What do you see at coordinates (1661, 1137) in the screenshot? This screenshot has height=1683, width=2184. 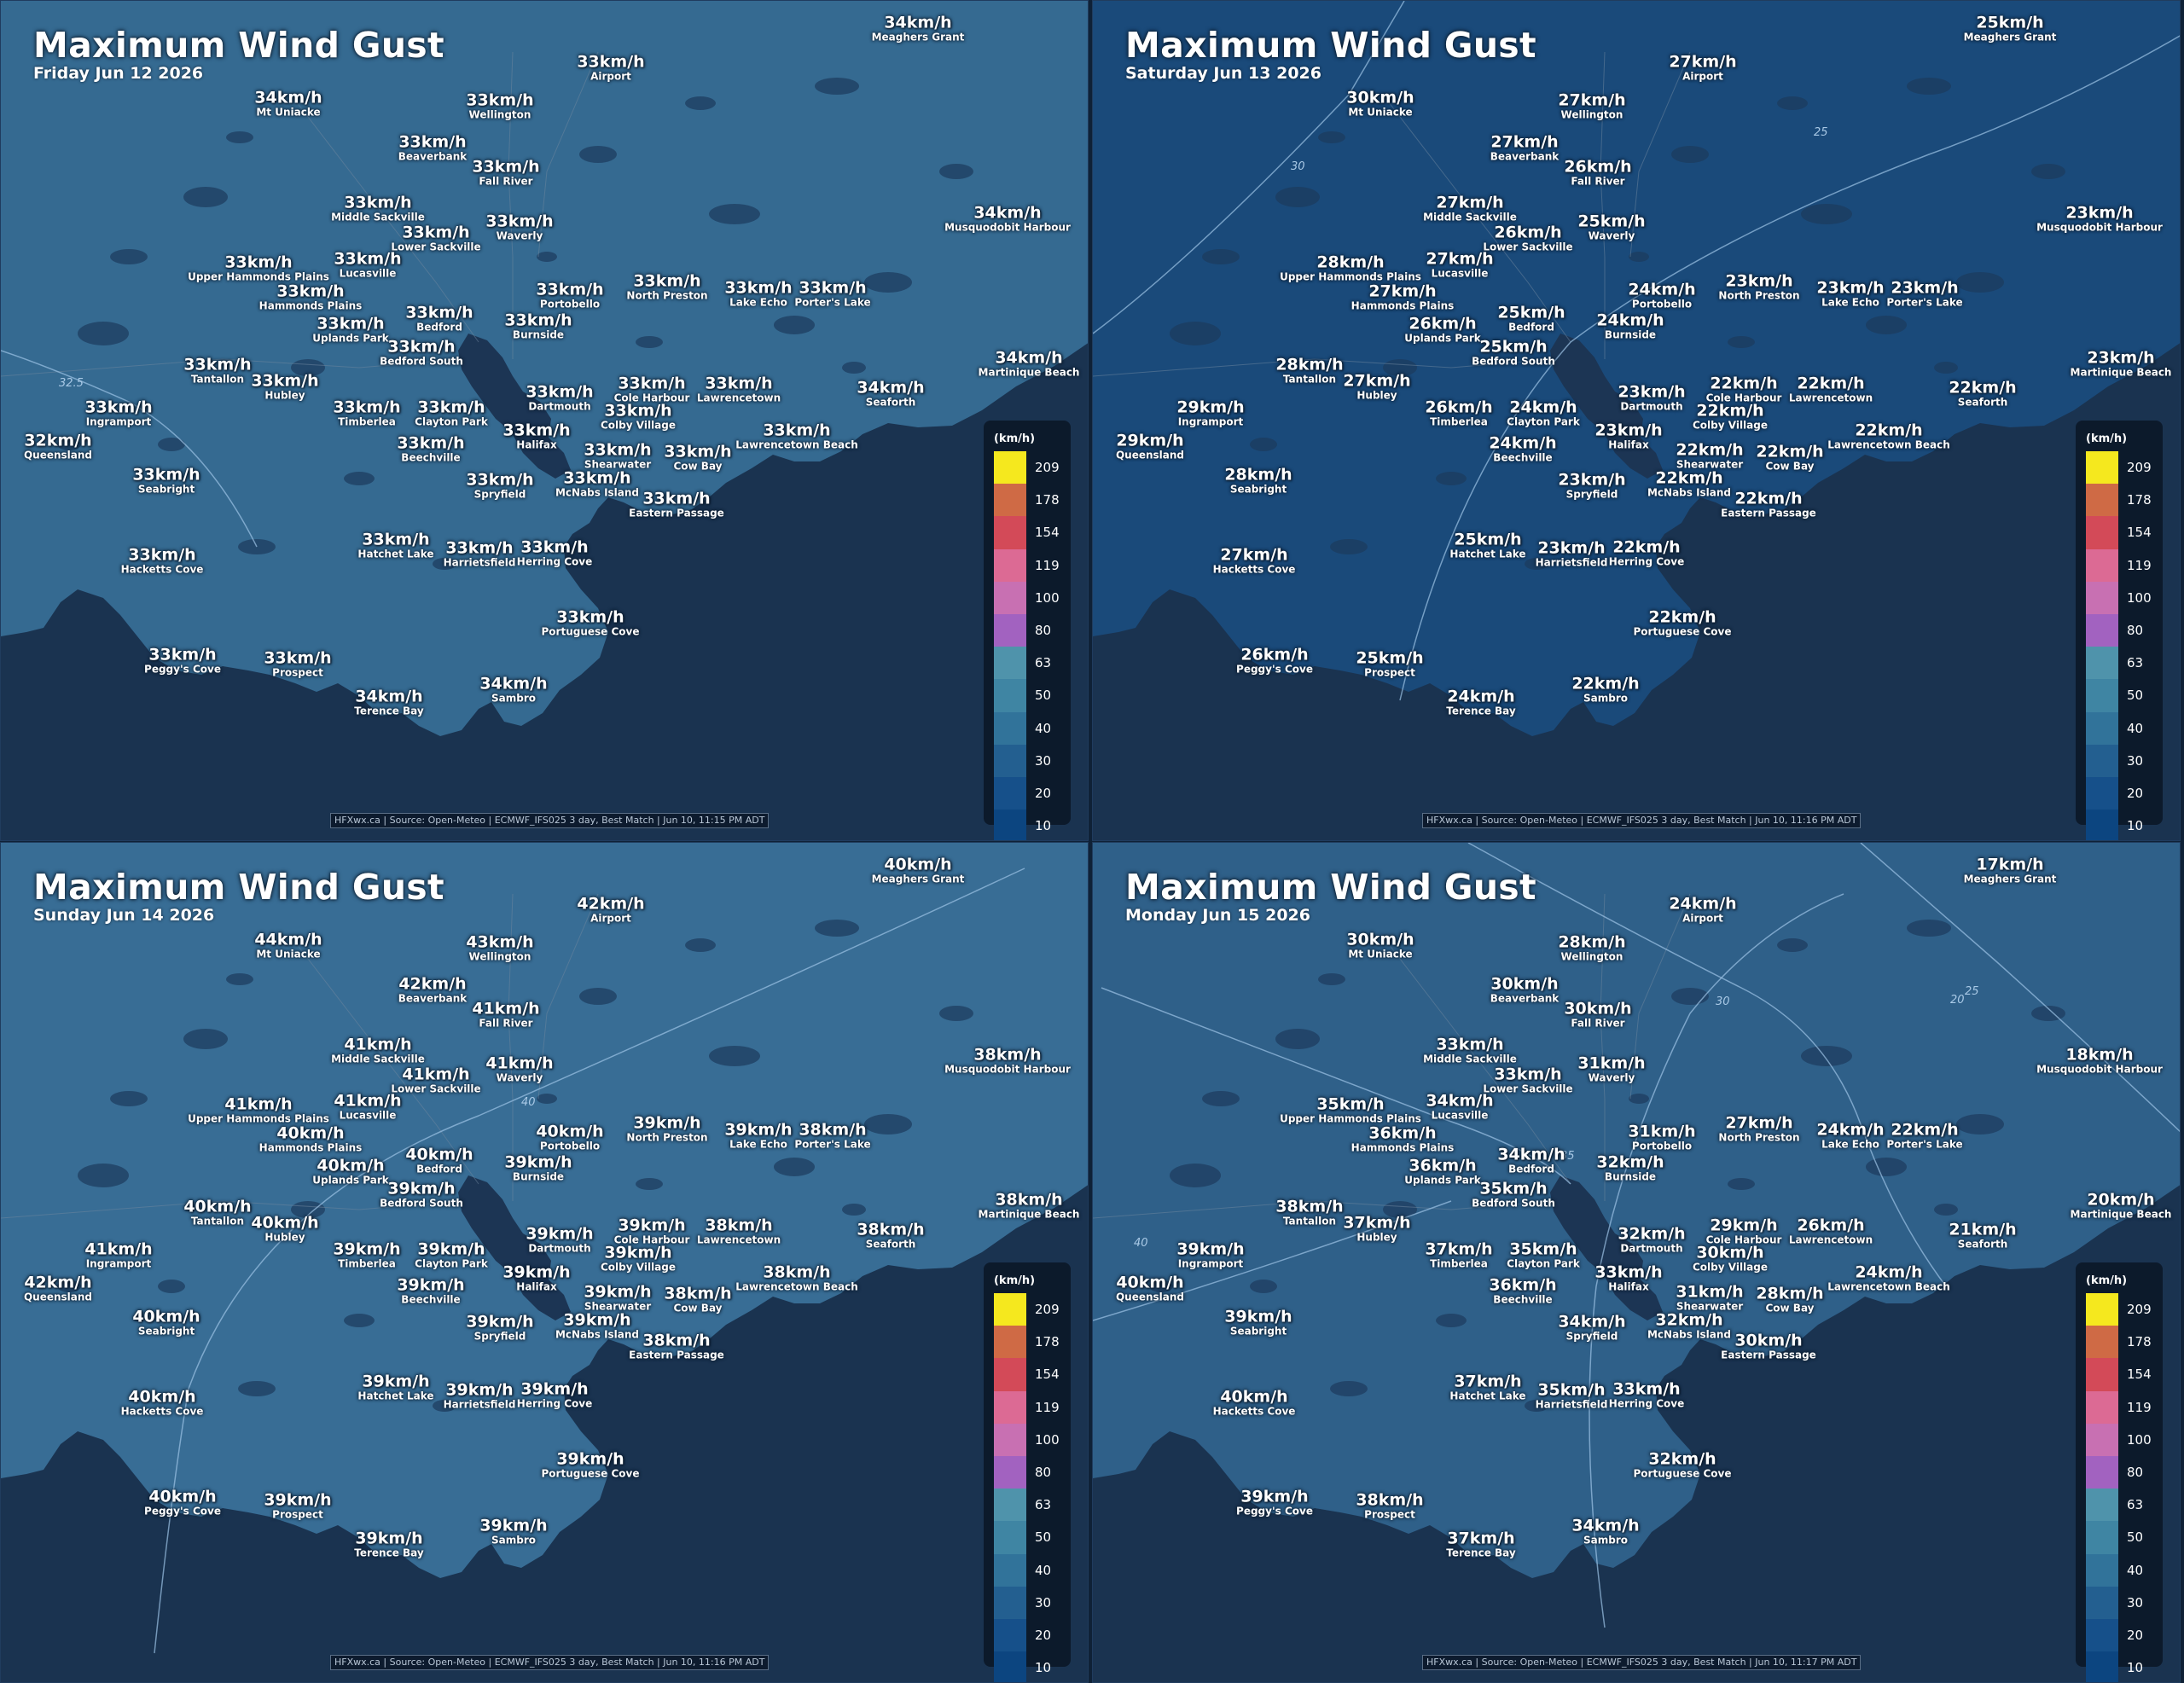 I see `location-label: 31km/h Portobello` at bounding box center [1661, 1137].